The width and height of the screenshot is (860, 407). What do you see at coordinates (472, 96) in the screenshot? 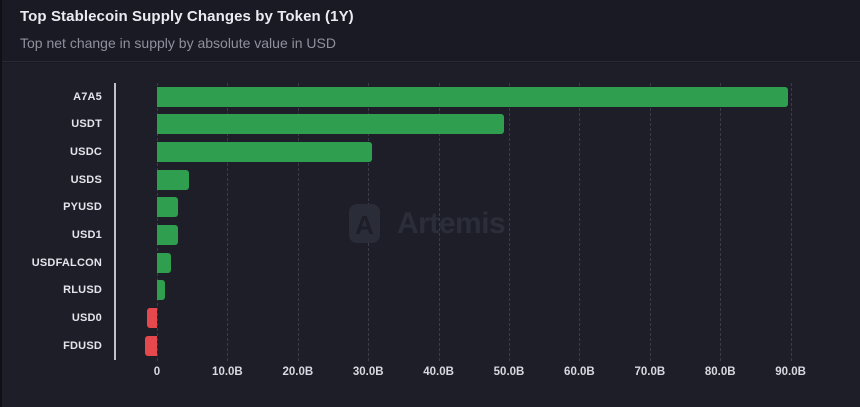
I see `bar-a7a5` at bounding box center [472, 96].